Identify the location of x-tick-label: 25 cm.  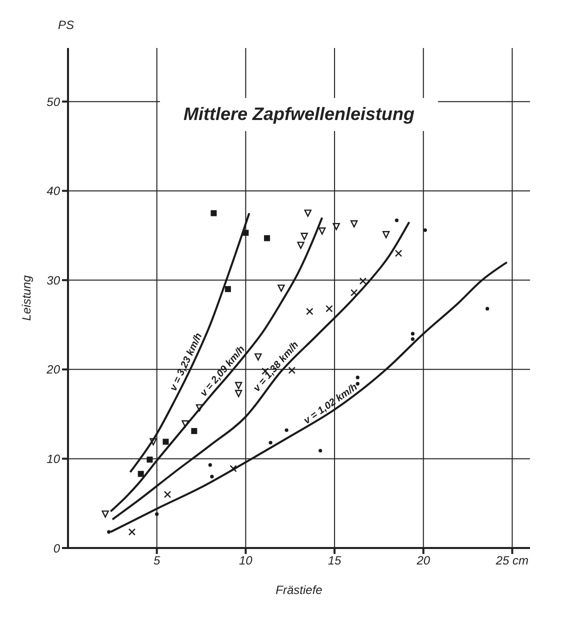
(511, 561).